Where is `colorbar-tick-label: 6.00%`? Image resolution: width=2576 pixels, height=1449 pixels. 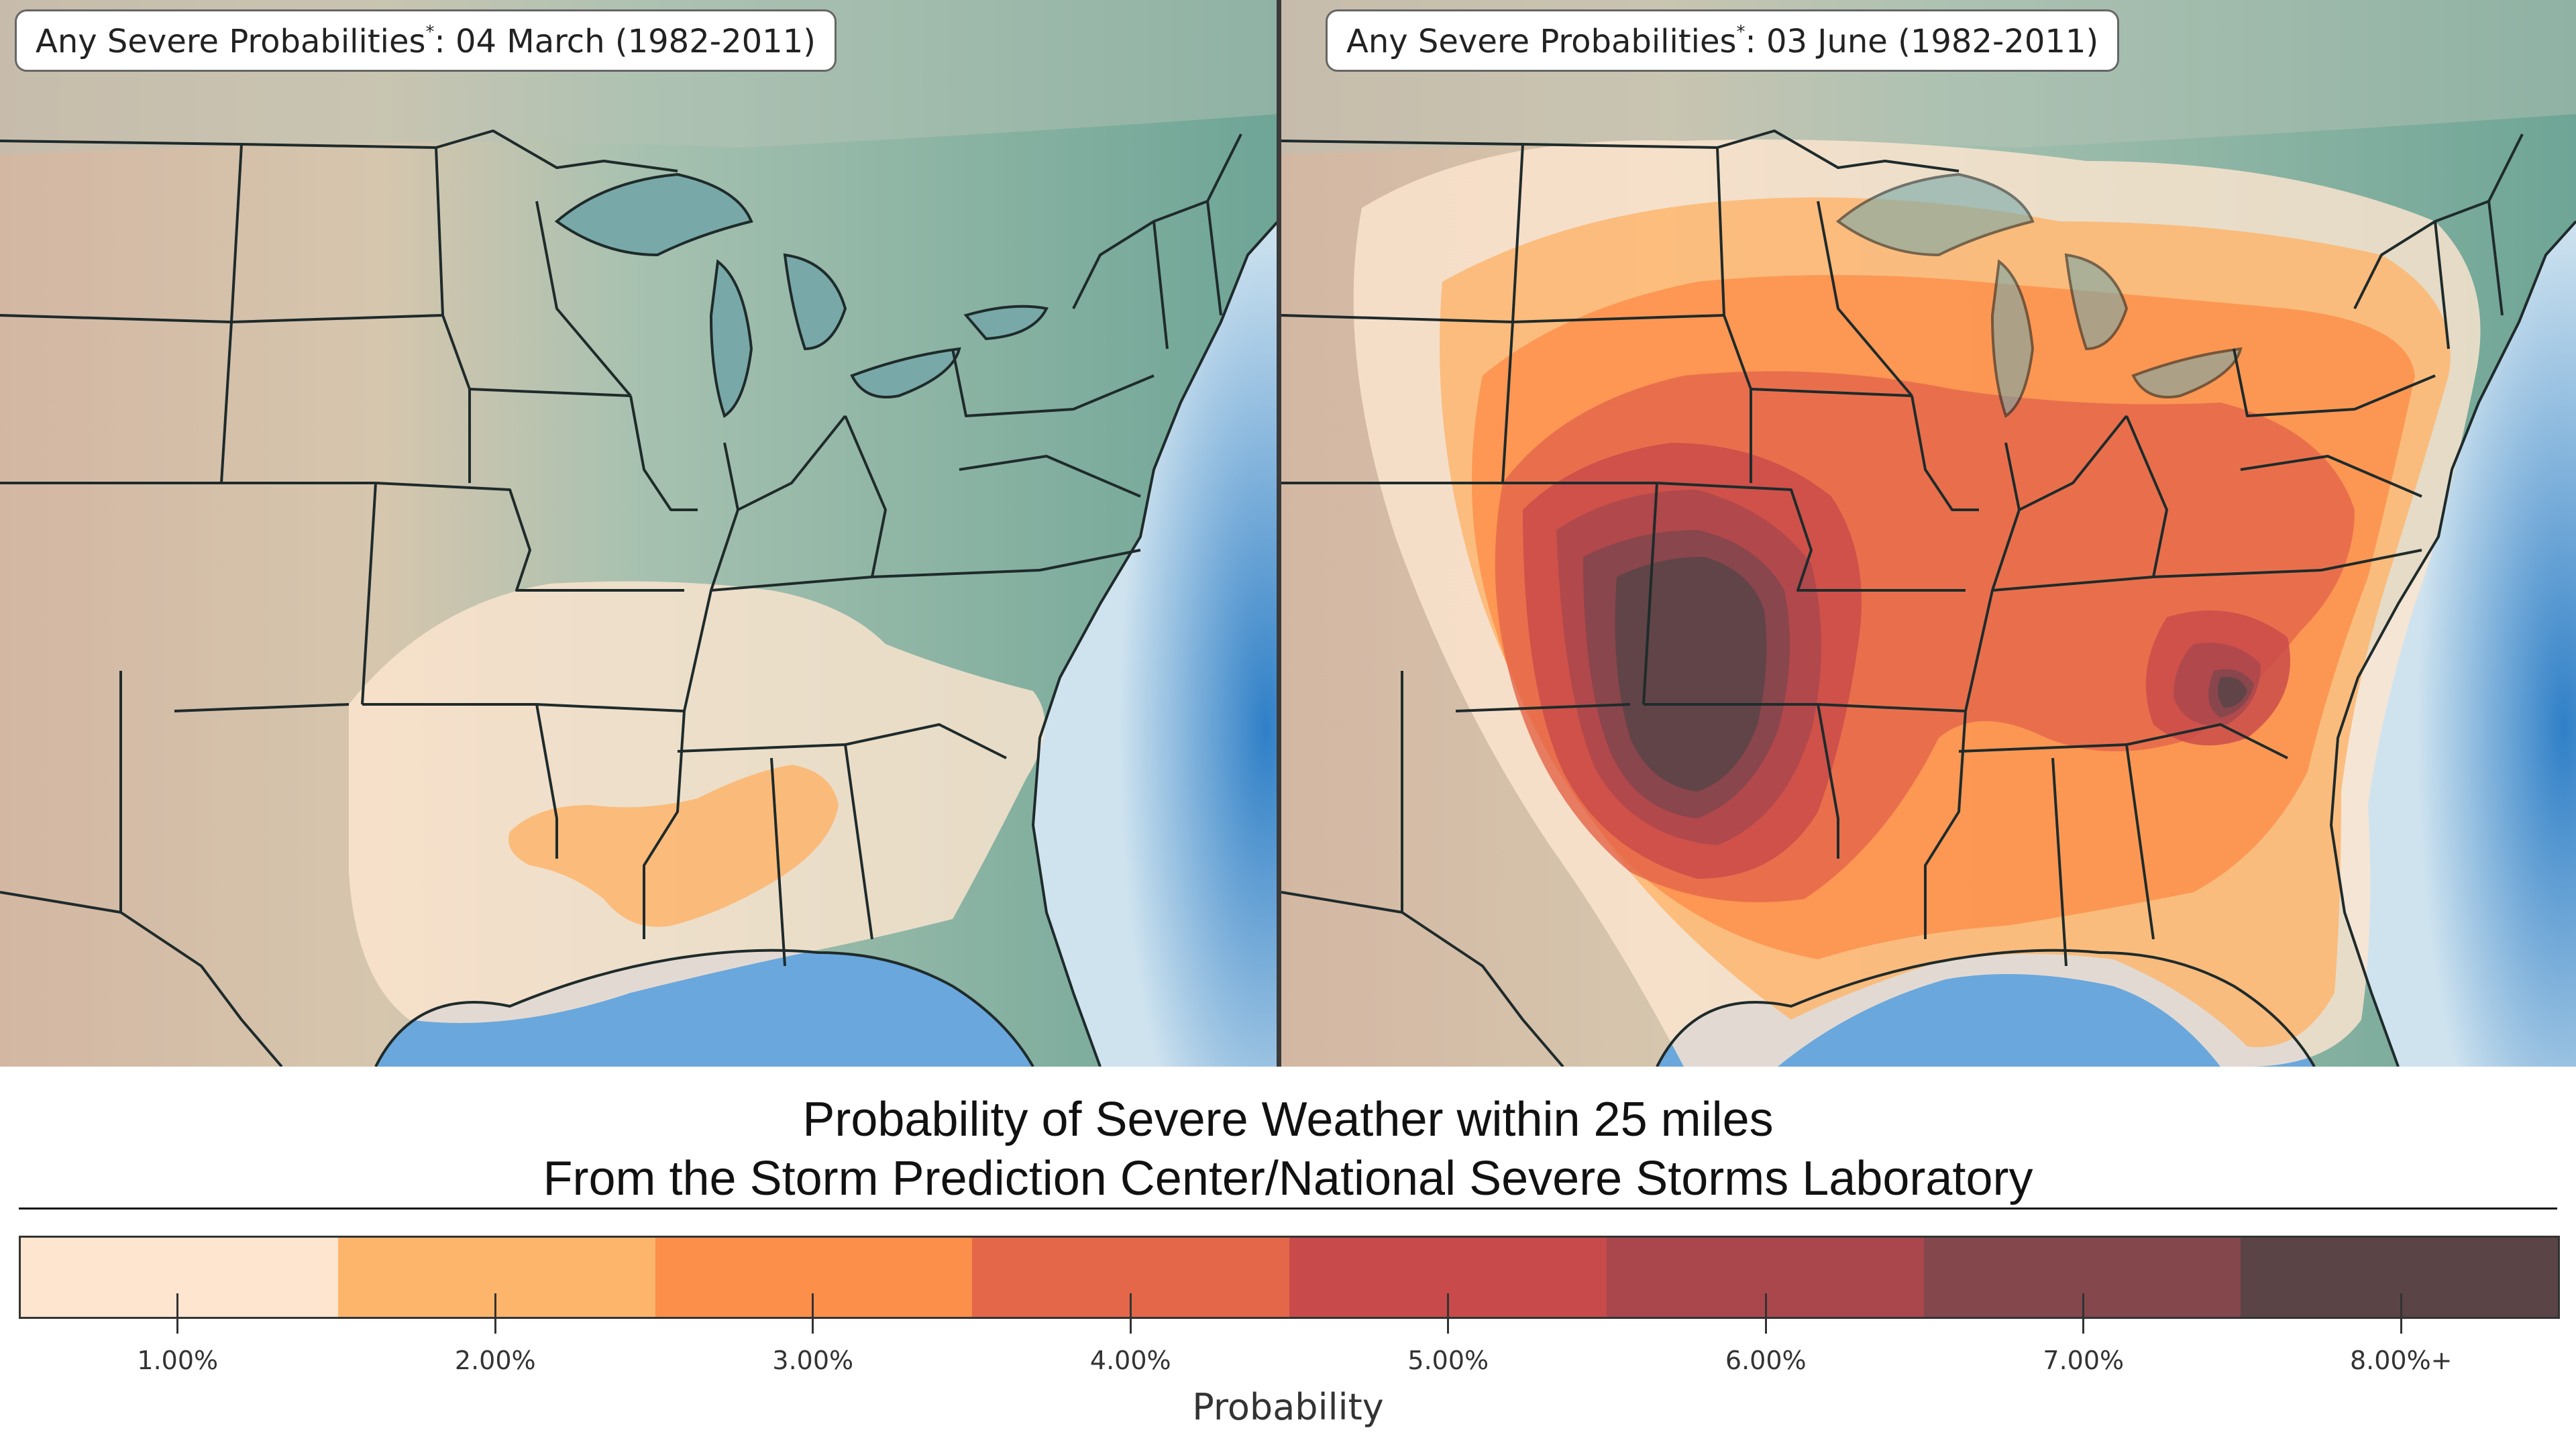
colorbar-tick-label: 6.00% is located at coordinates (1766, 1360).